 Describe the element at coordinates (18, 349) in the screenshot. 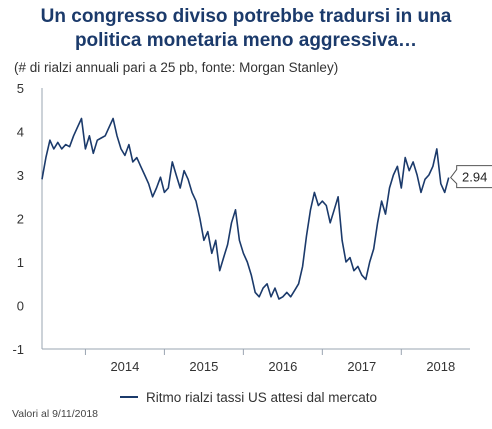

I see `y-tick-label: -1` at that location.